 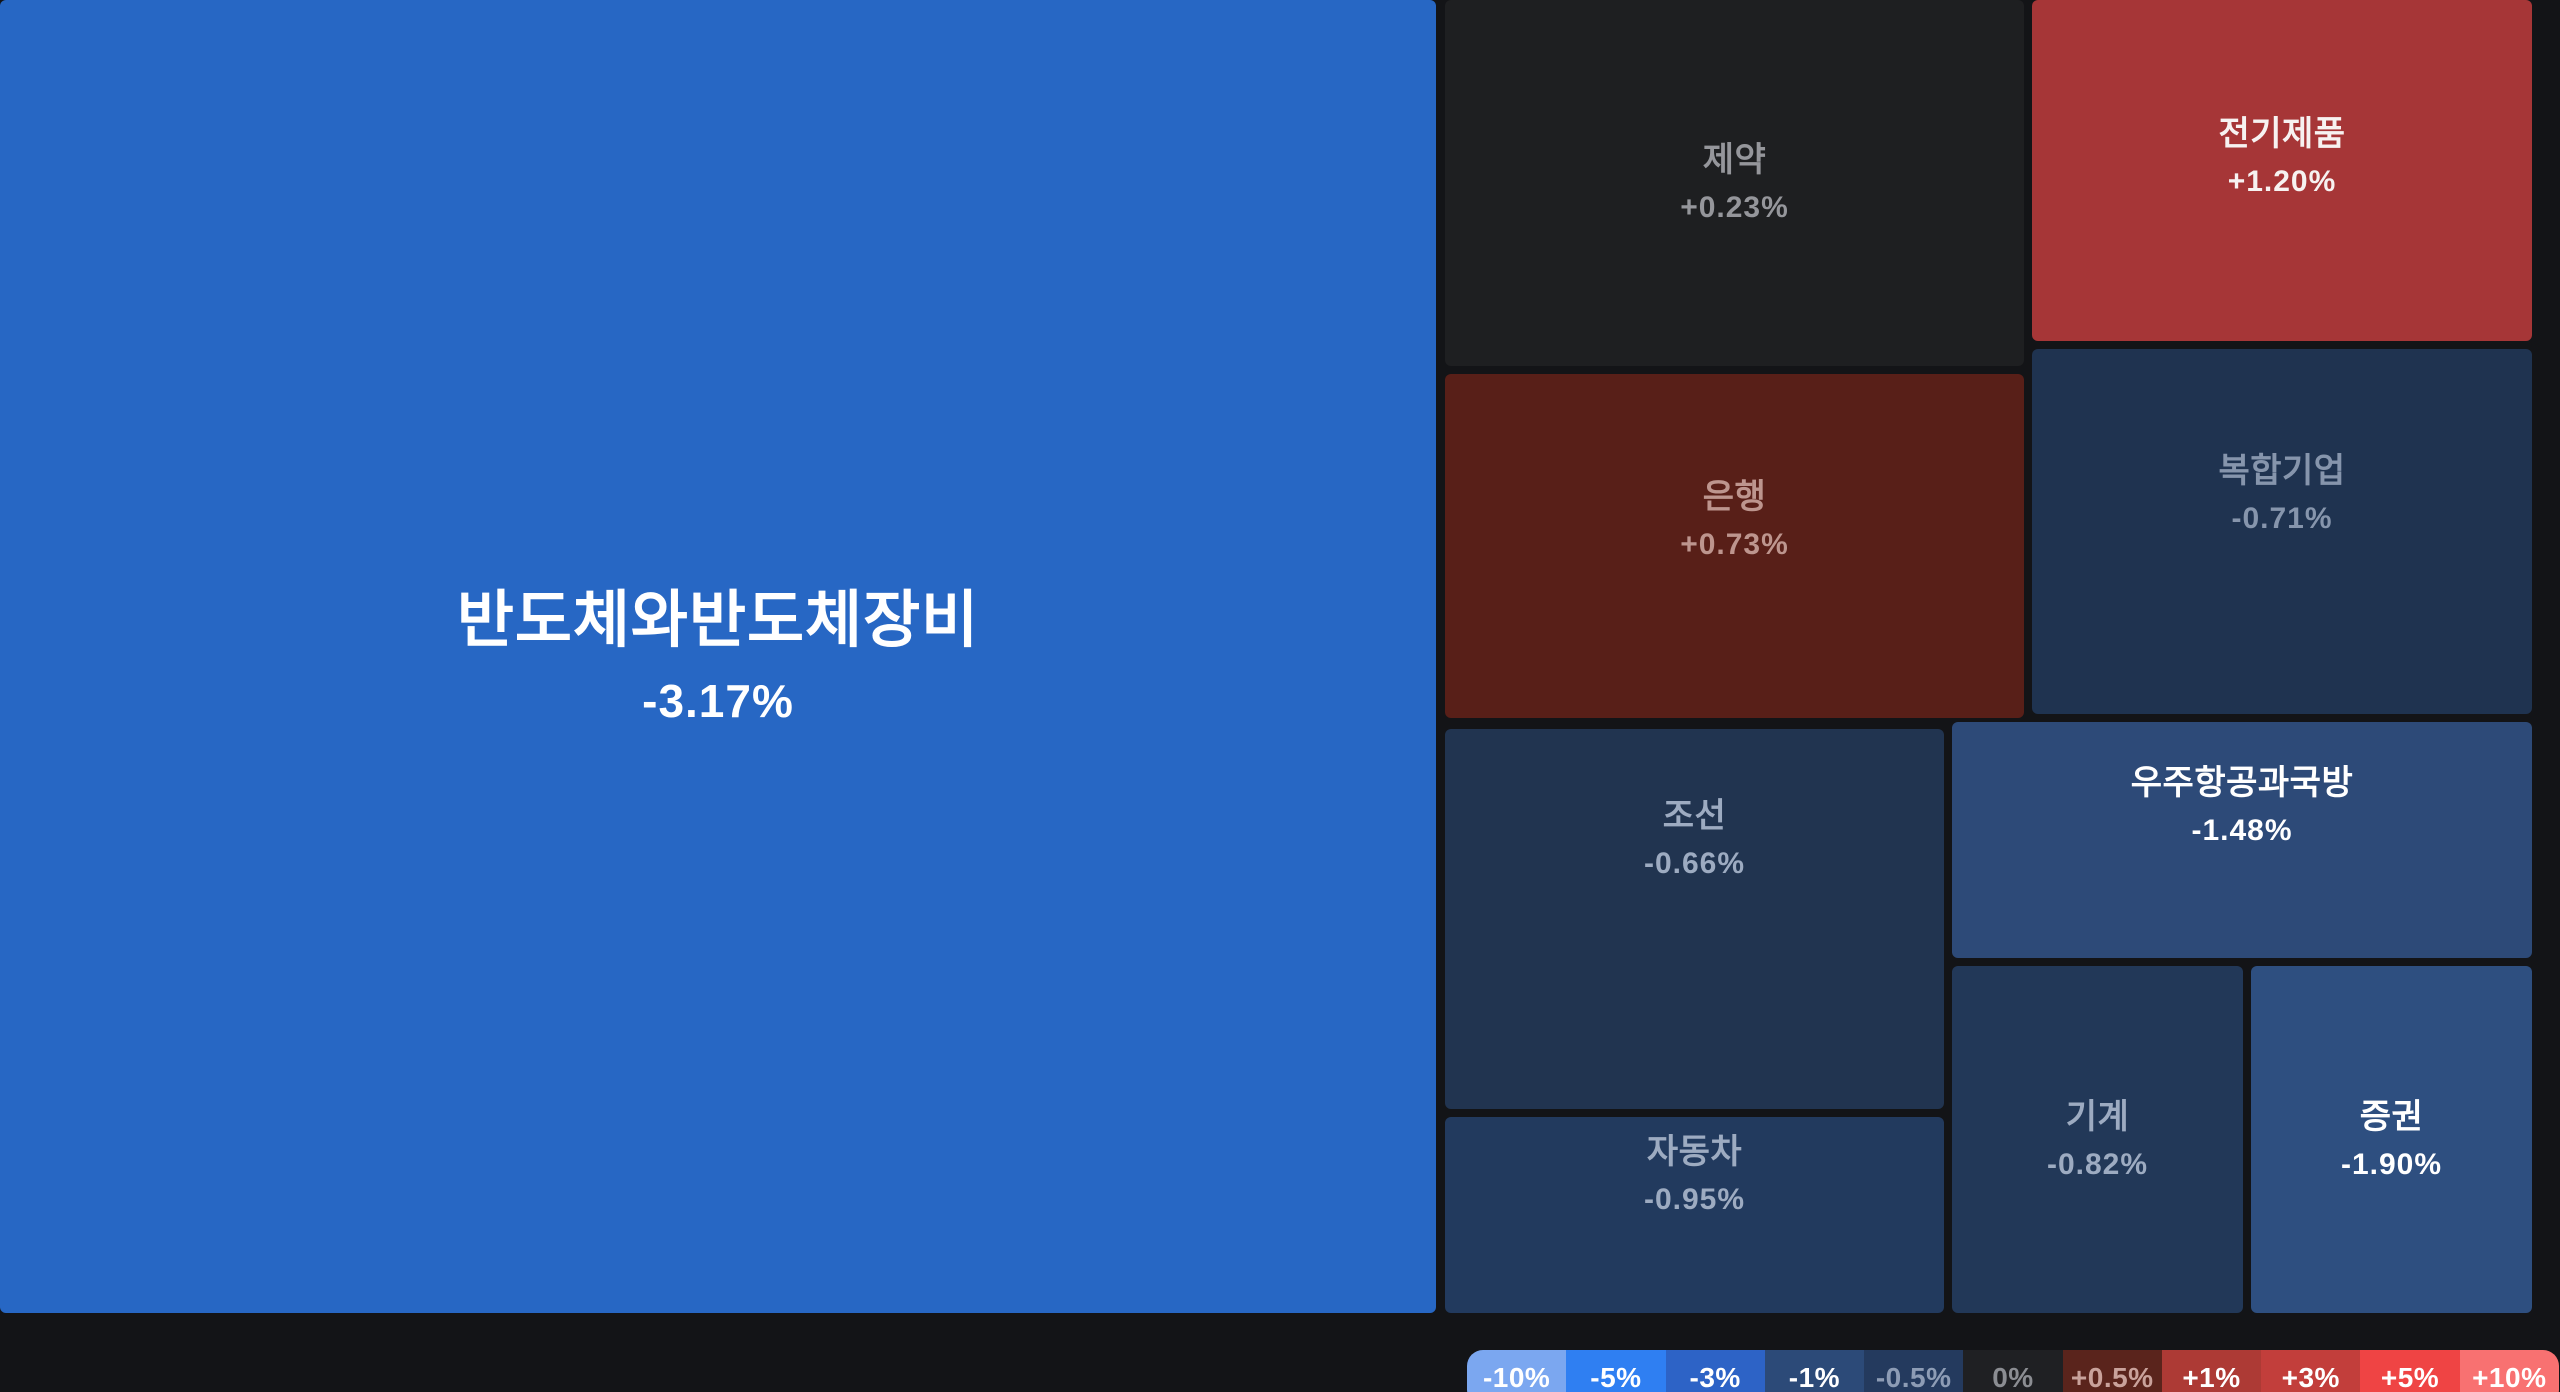 What do you see at coordinates (1734, 207) in the screenshot?
I see `sector-change: +0.23%` at bounding box center [1734, 207].